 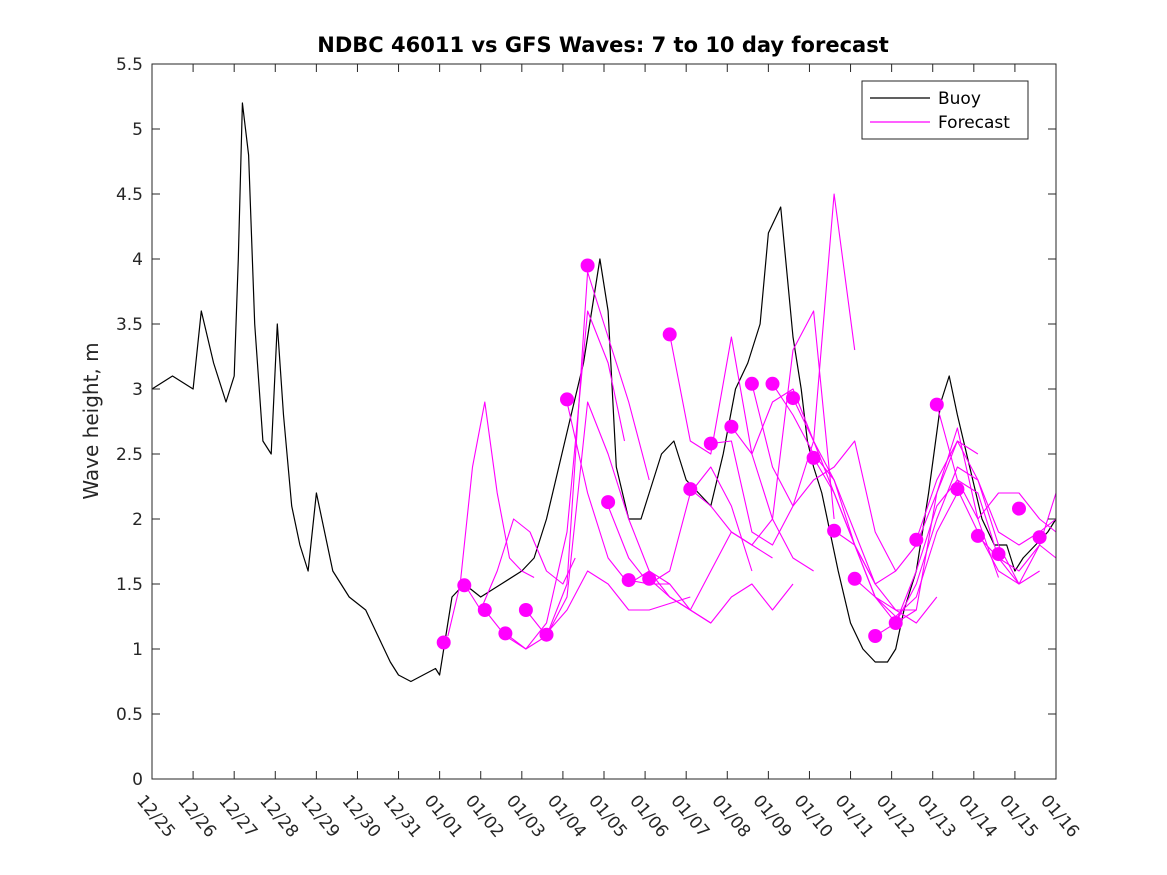 What do you see at coordinates (320, 816) in the screenshot?
I see `x-tick-label: 12/29` at bounding box center [320, 816].